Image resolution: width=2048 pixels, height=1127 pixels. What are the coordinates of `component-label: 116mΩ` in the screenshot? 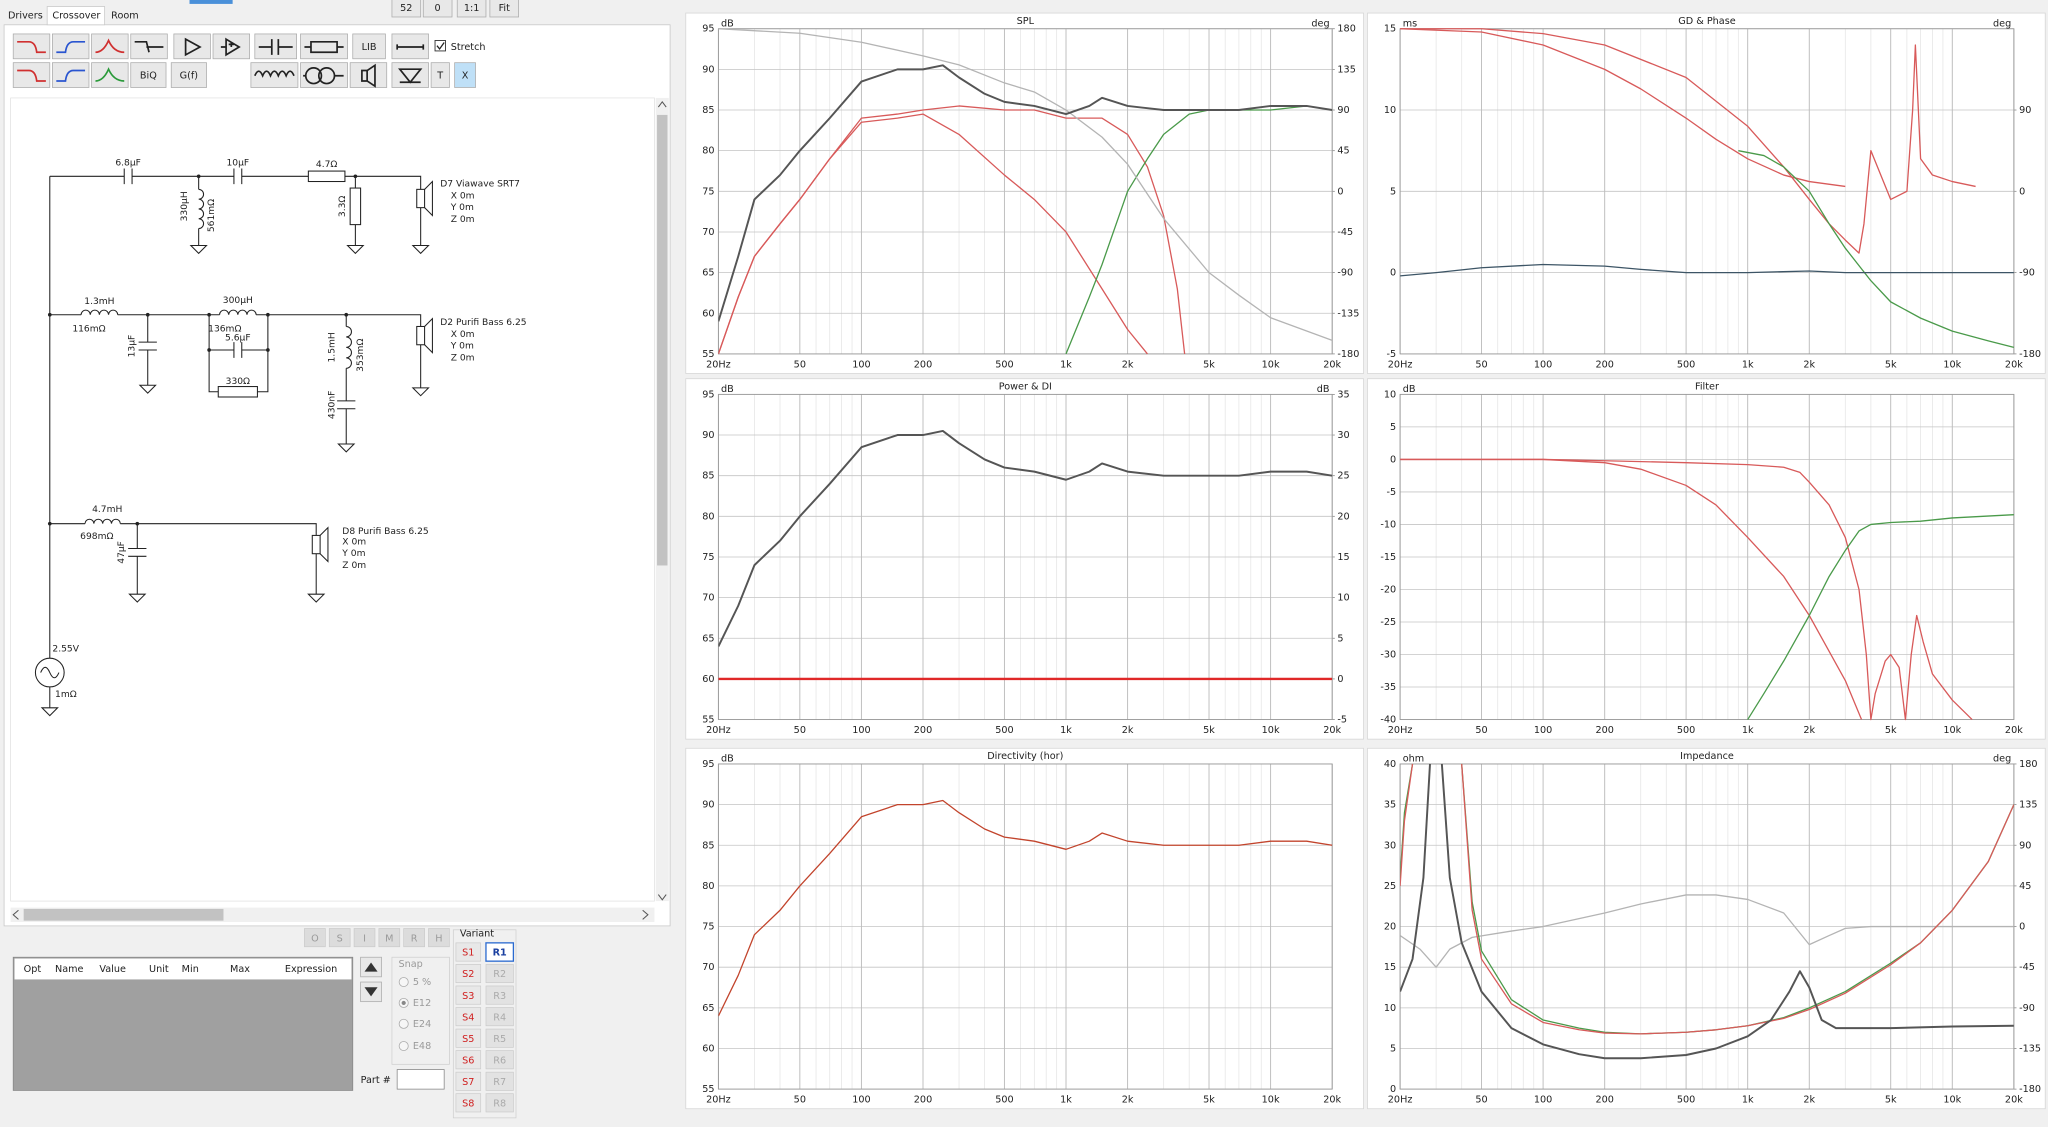 It's located at (88, 330).